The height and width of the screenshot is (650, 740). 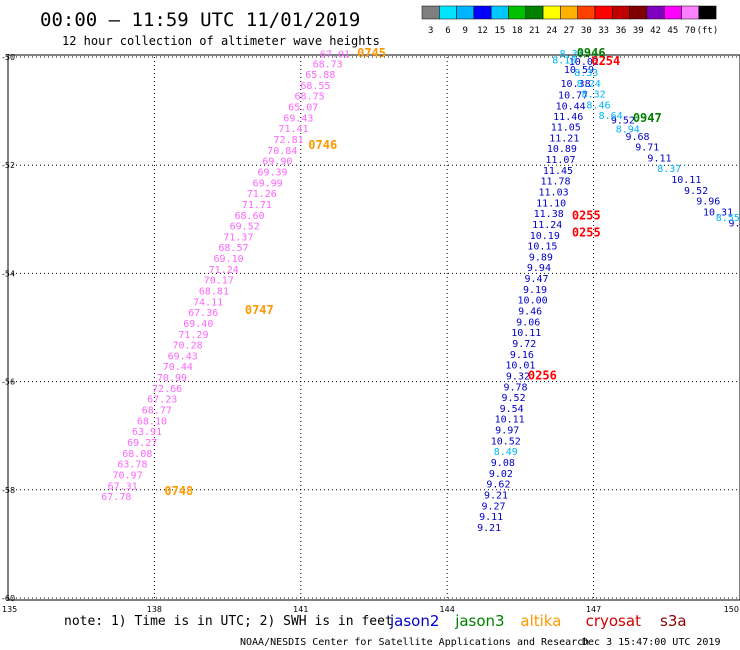 What do you see at coordinates (573, 96) in the screenshot?
I see `swh-value-jason2-3: 10.77` at bounding box center [573, 96].